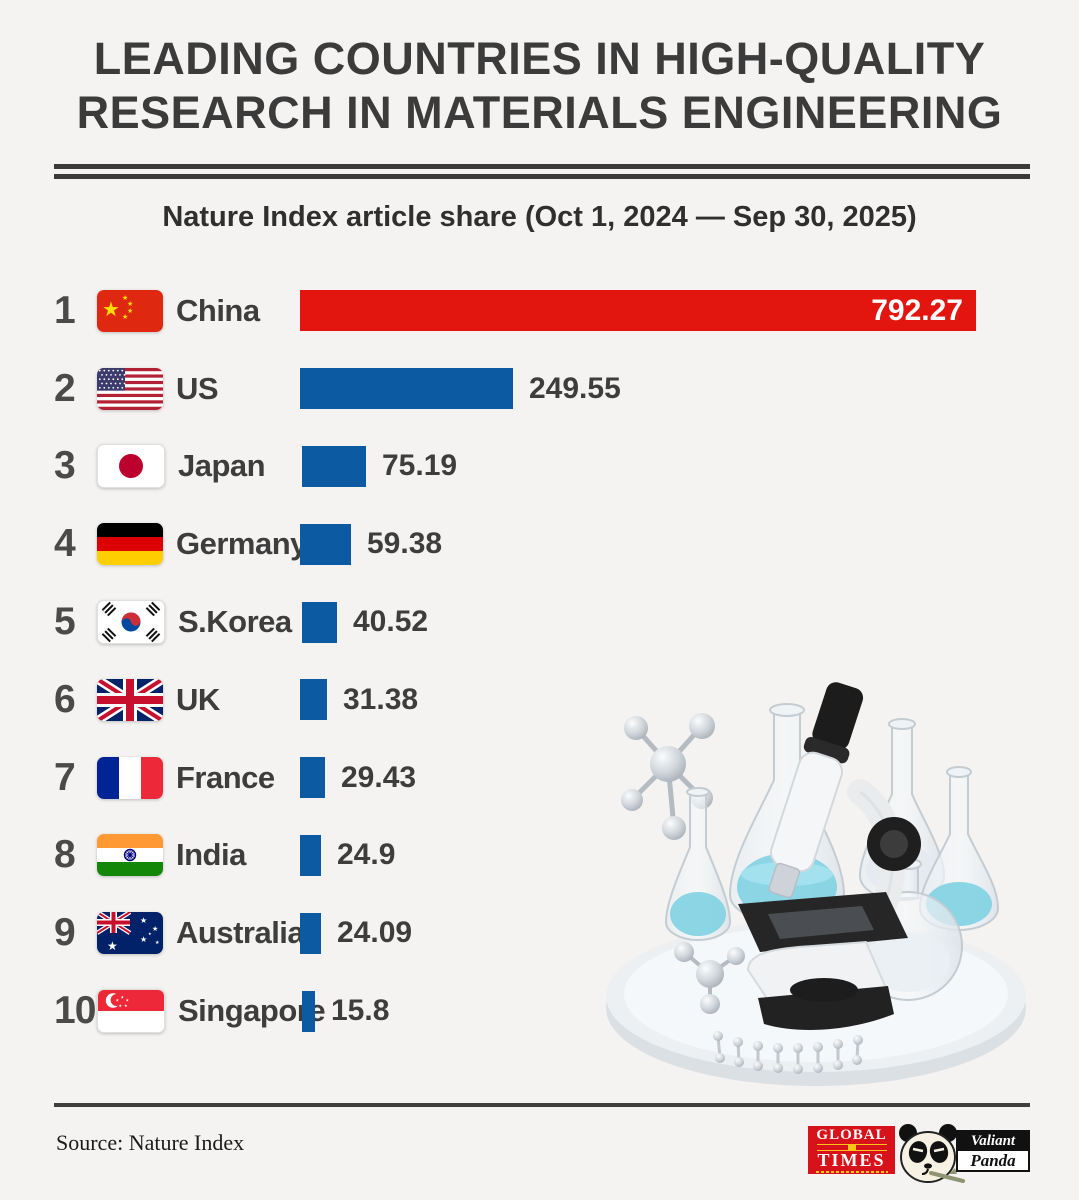 The width and height of the screenshot is (1079, 1200). I want to click on country-row: 5 S.Korea 40.52, so click(542, 622).